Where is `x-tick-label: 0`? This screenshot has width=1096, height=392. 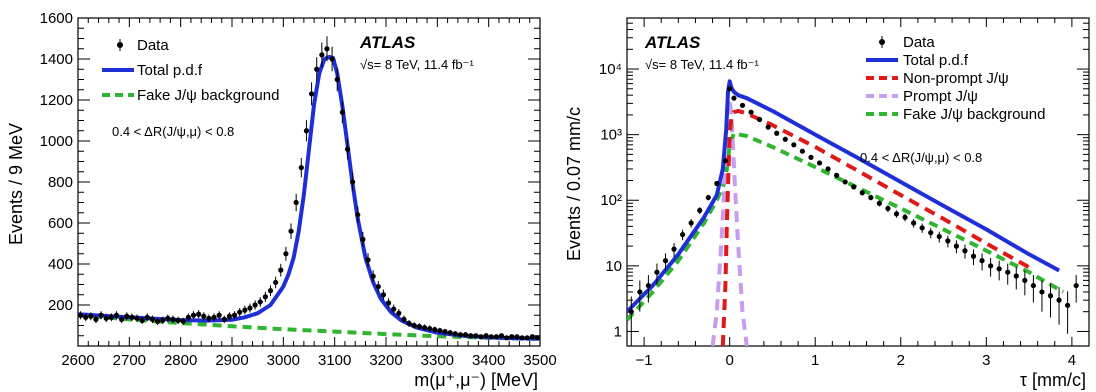 x-tick-label: 0 is located at coordinates (729, 360).